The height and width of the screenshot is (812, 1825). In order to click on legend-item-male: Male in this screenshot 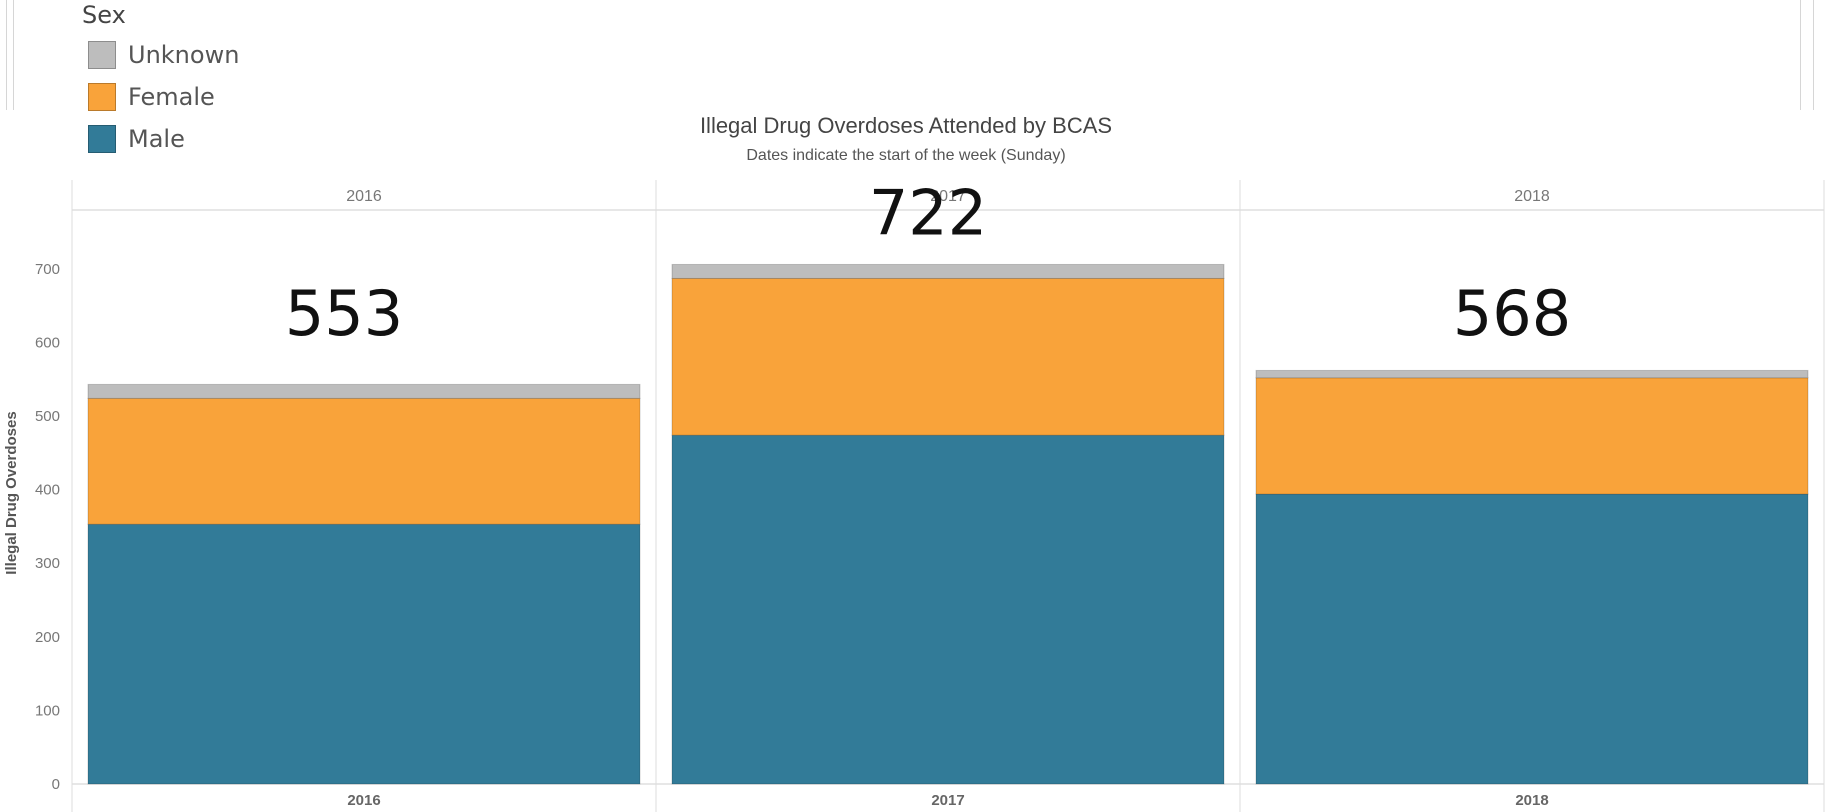, I will do `click(136, 139)`.